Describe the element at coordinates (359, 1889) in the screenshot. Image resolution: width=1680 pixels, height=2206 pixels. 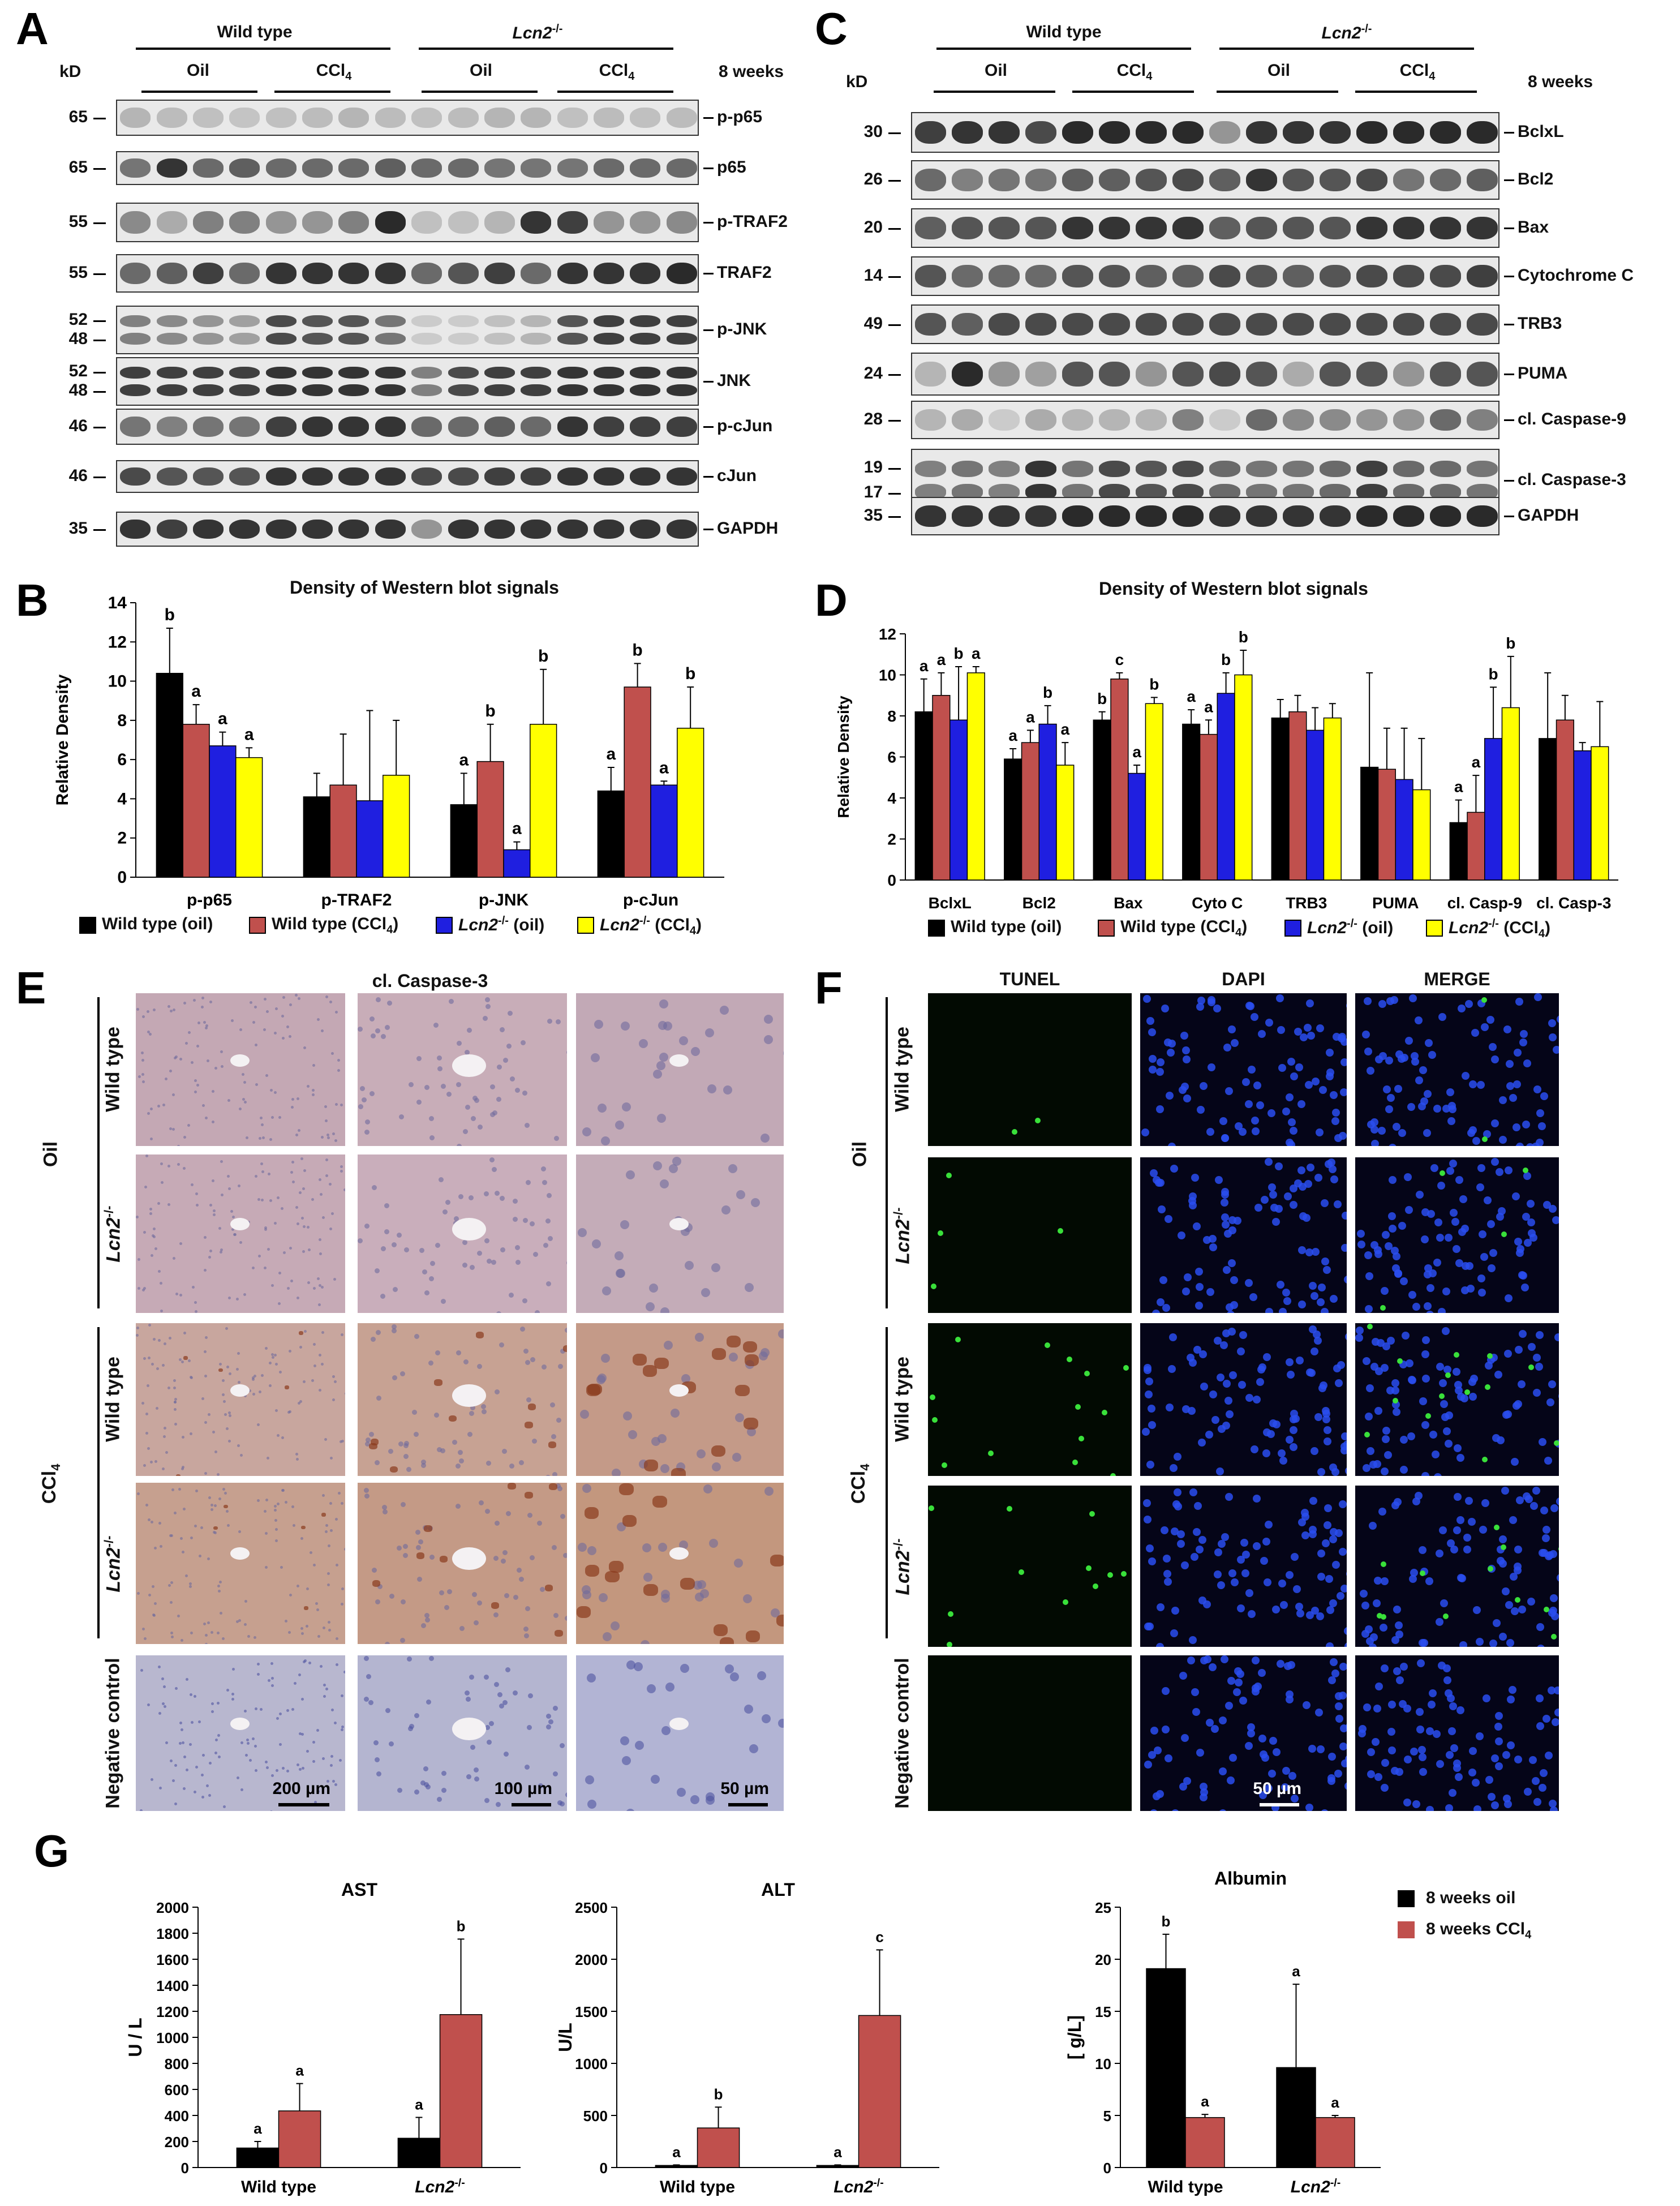
I see `chart-title: AST` at that location.